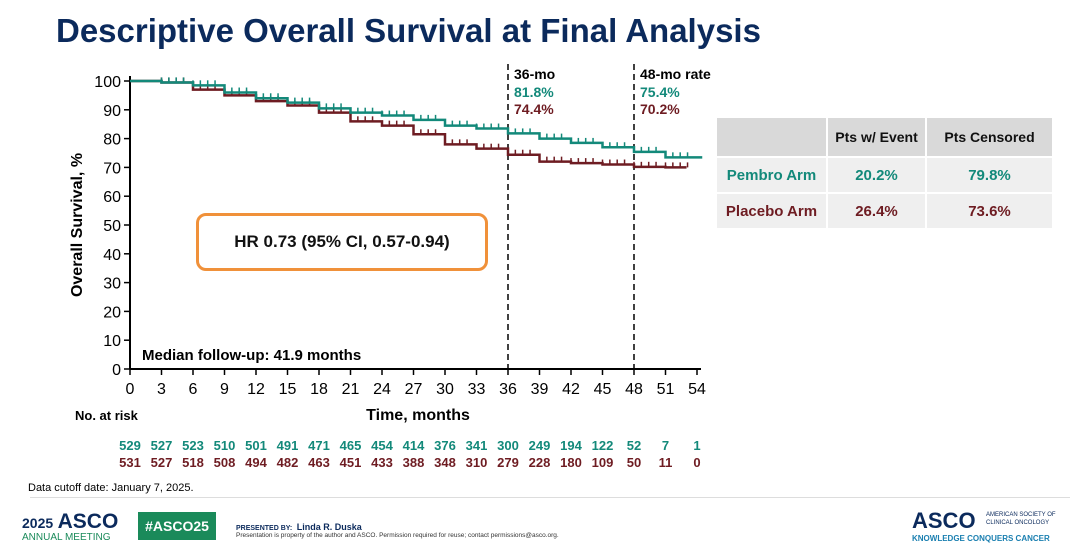 The height and width of the screenshot is (552, 1080). What do you see at coordinates (112, 341) in the screenshot?
I see `y-tick-label: 10` at bounding box center [112, 341].